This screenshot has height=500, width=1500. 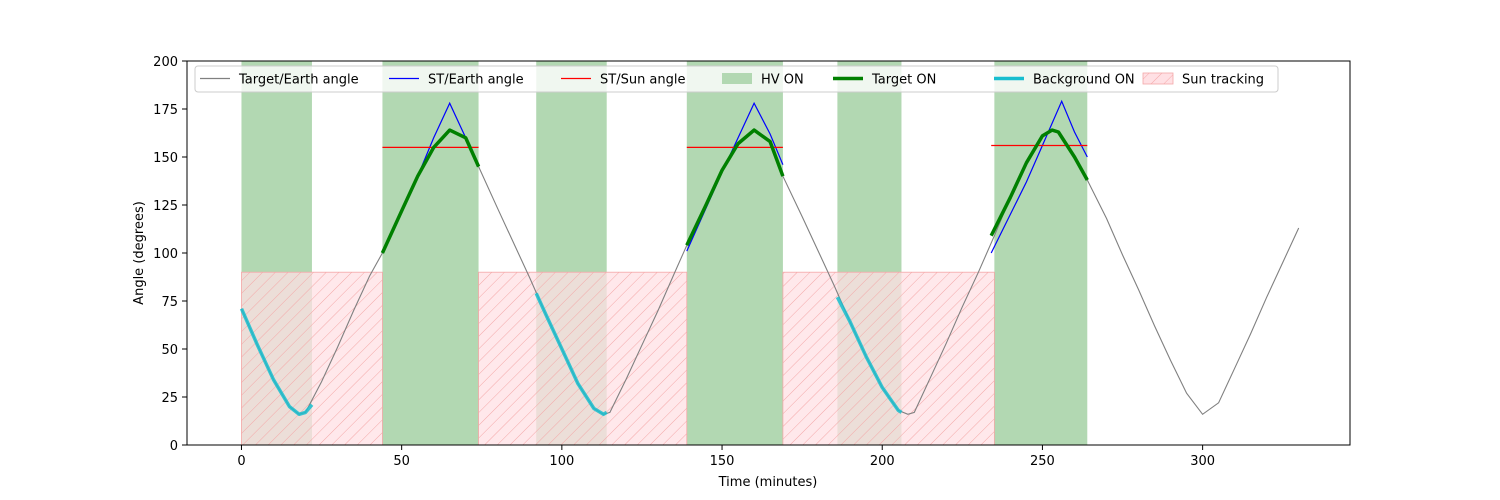 I want to click on y-tick-label-25: 25, so click(x=169, y=398).